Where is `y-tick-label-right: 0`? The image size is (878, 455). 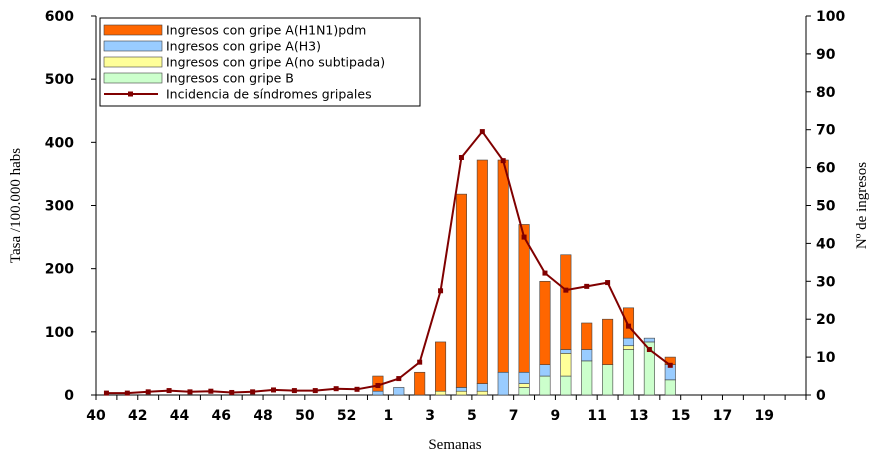 y-tick-label-right: 0 is located at coordinates (821, 396).